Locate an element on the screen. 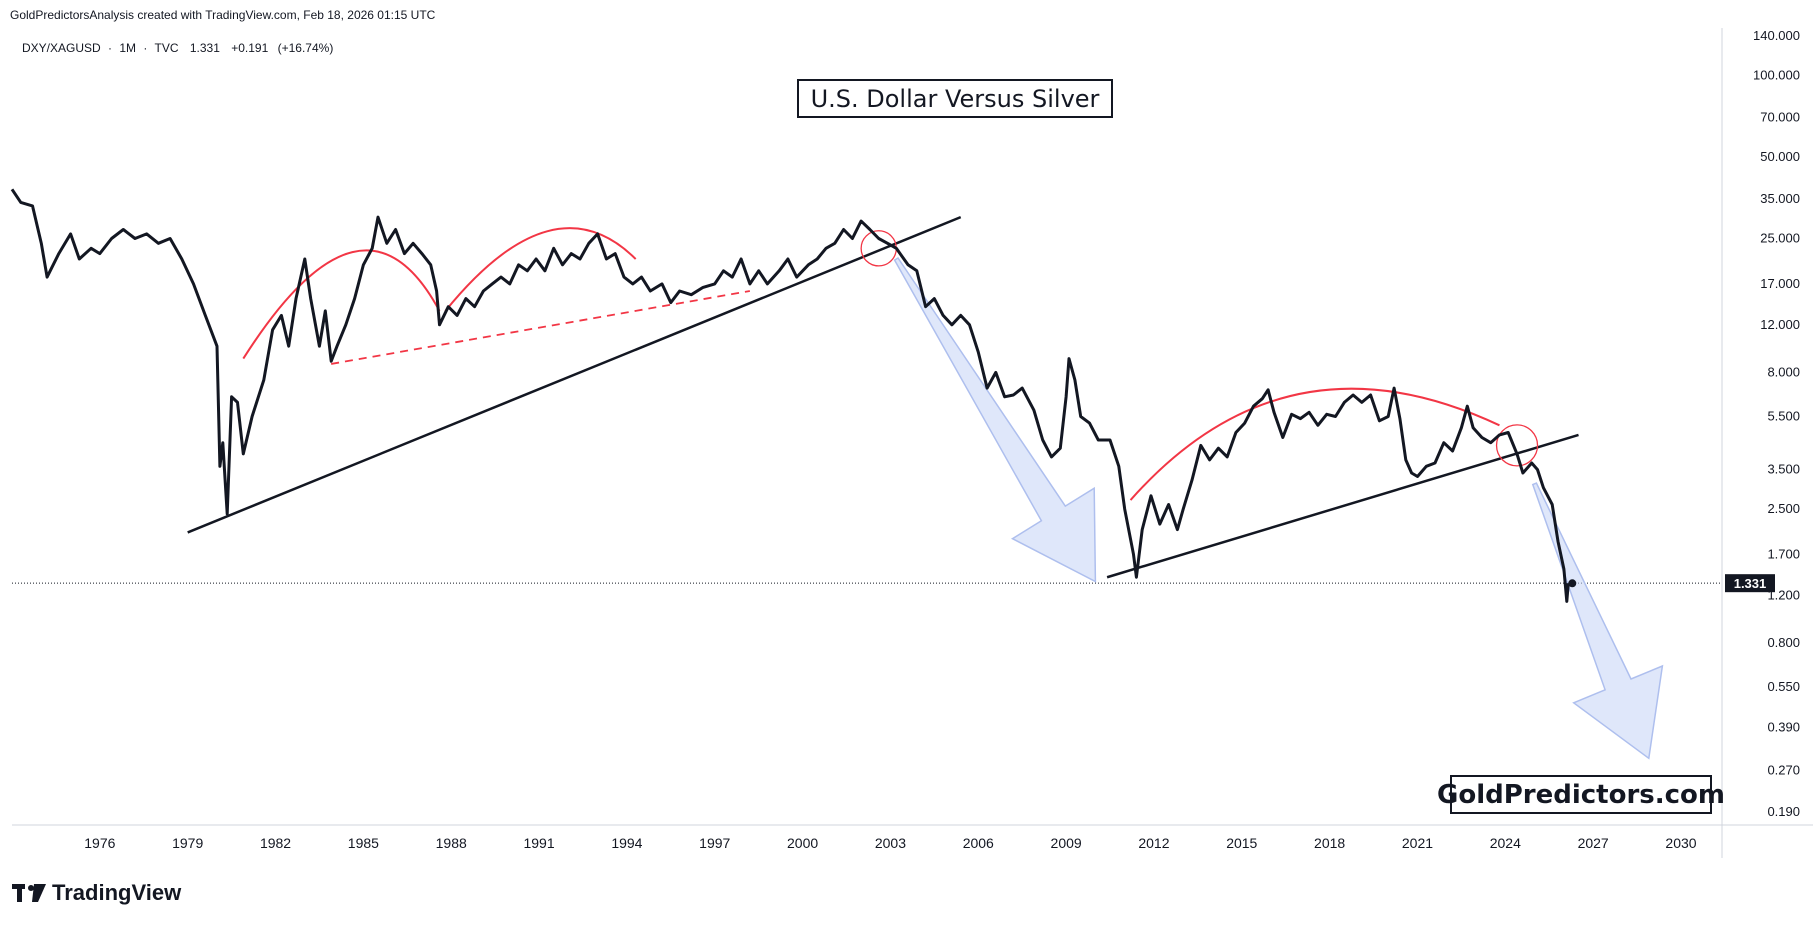 Image resolution: width=1813 pixels, height=928 pixels. chart-title-box: U.S. Dollar Versus Silver is located at coordinates (955, 98).